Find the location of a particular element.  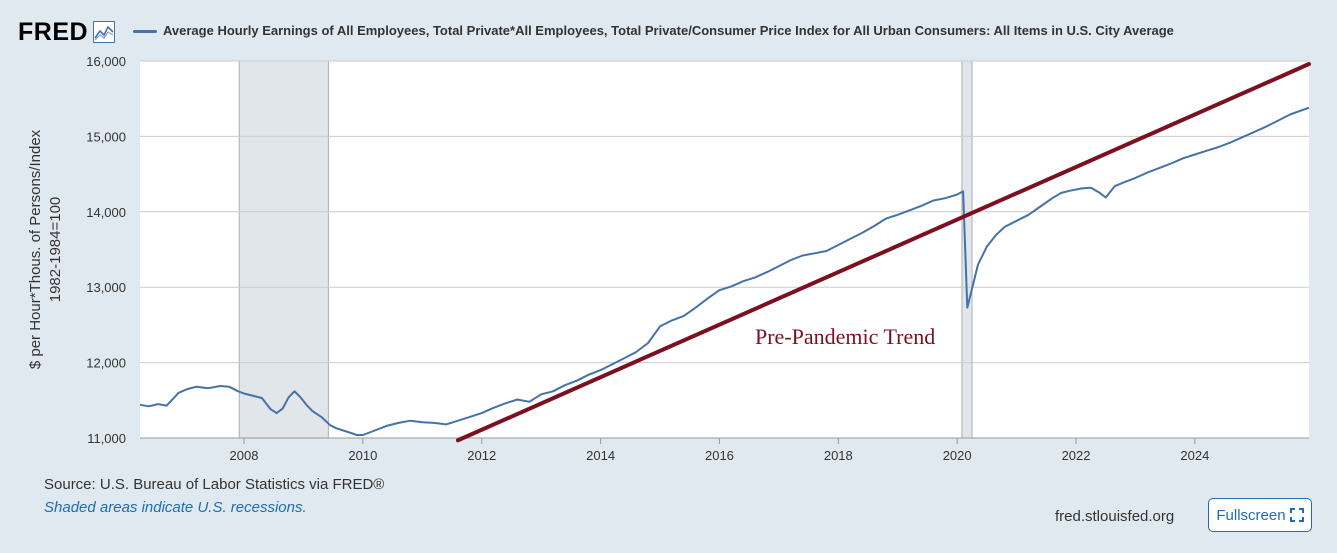

x-tick-label: 2012 is located at coordinates (481, 455).